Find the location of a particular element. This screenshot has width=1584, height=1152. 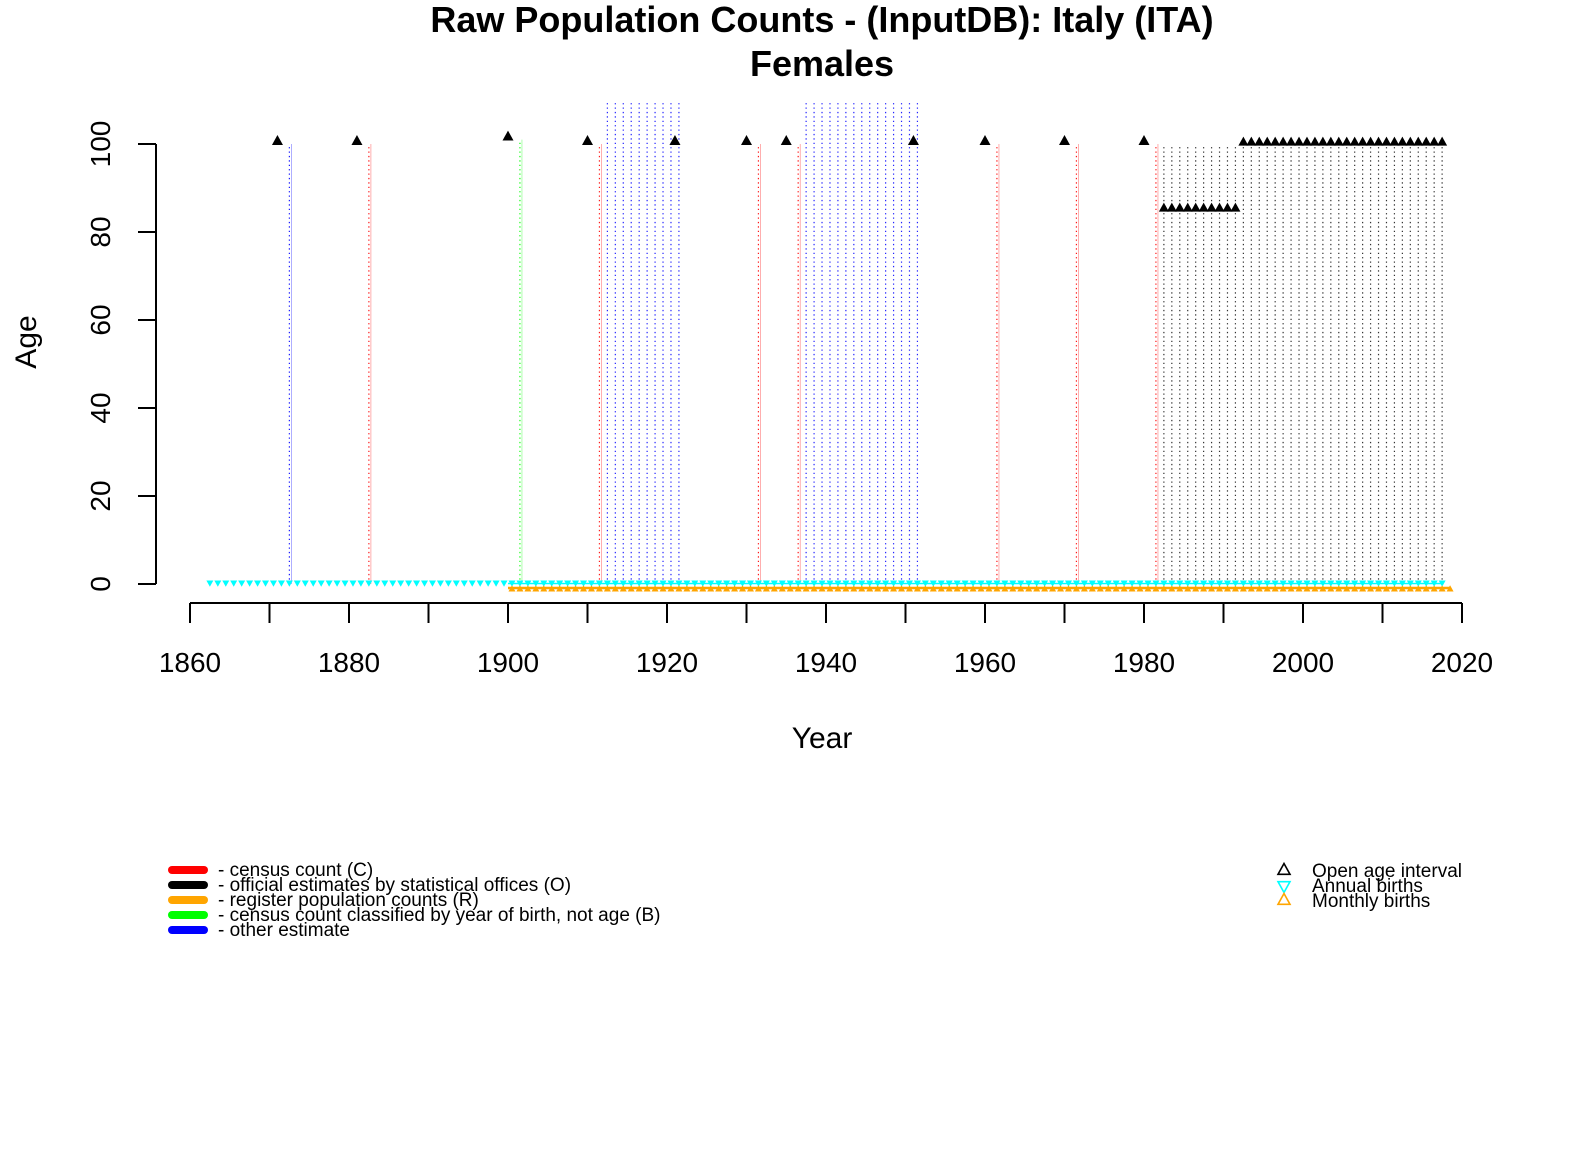

x-tick-label: 1860 is located at coordinates (190, 662).